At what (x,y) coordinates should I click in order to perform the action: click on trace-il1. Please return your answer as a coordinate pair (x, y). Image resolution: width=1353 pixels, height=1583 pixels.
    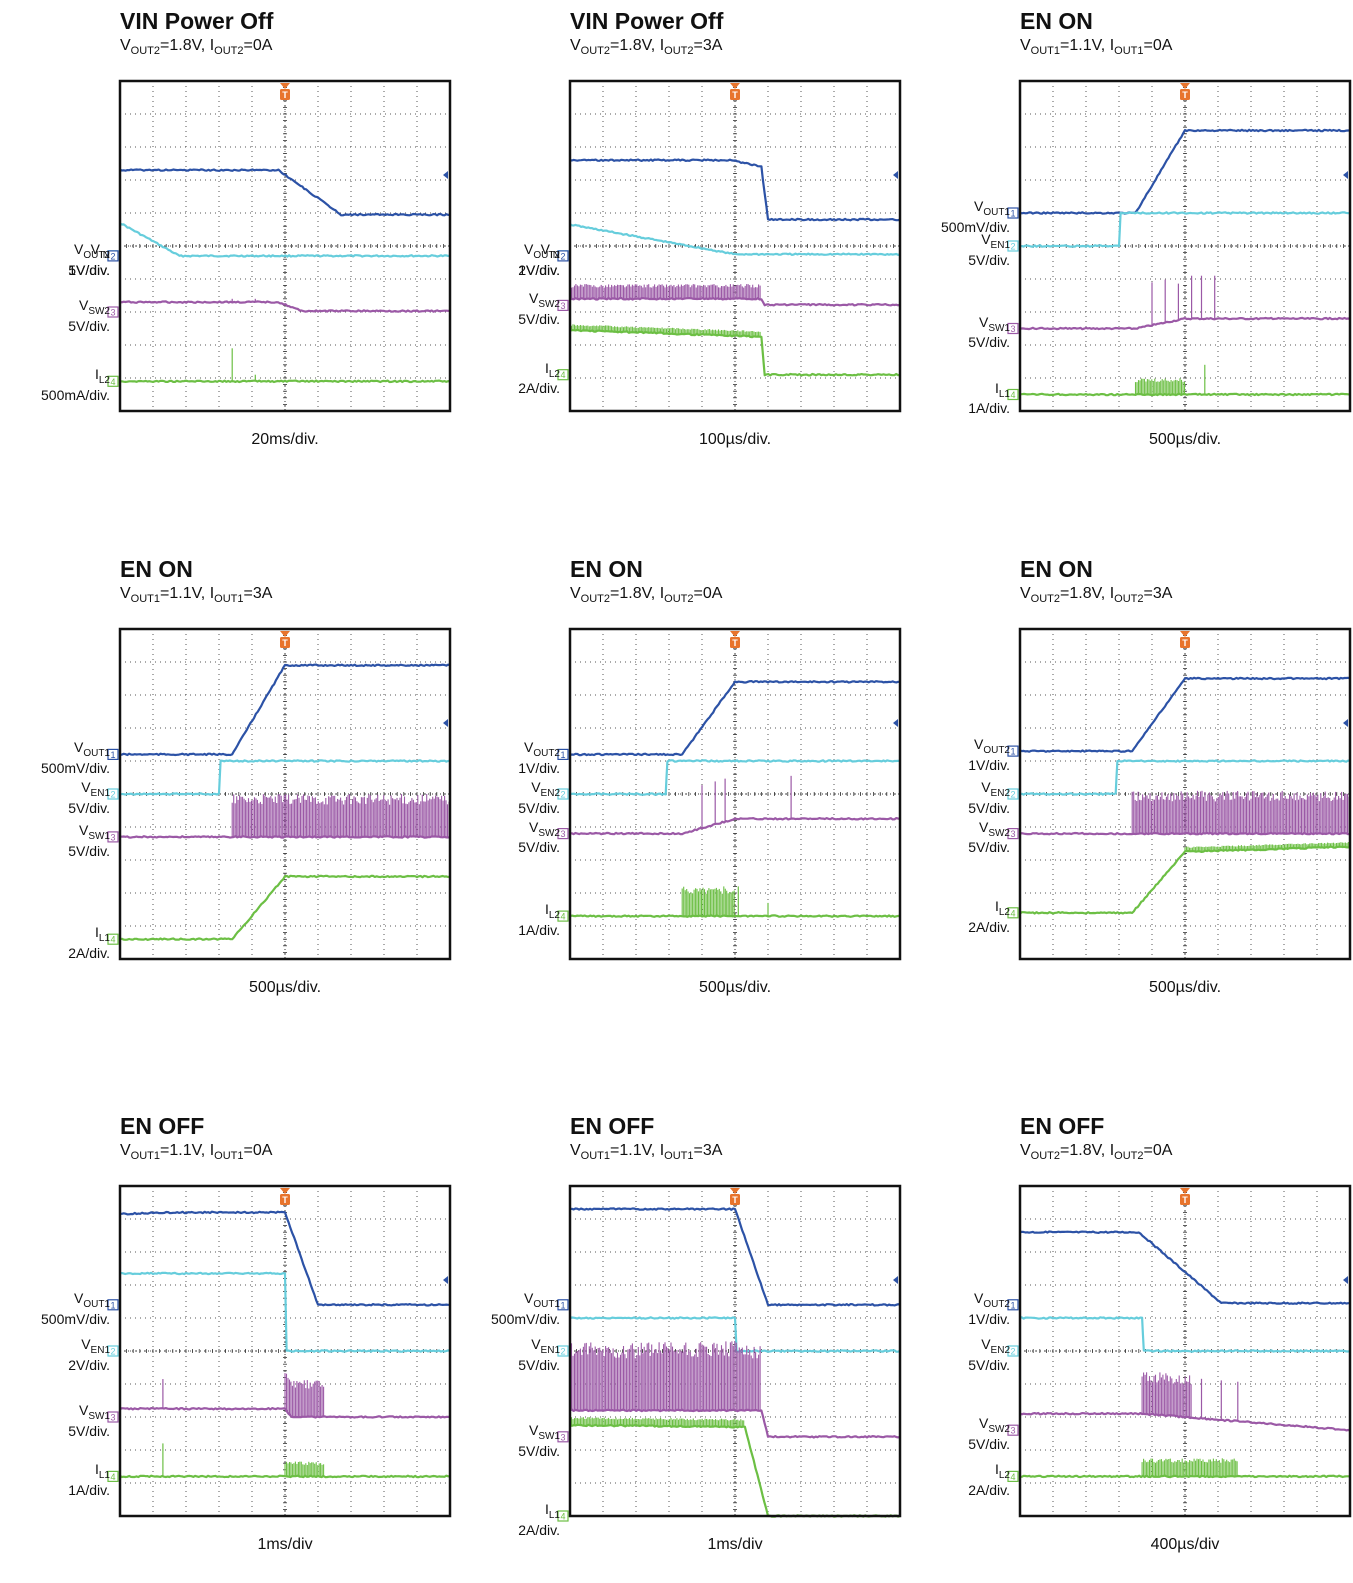
    Looking at the image, I should click on (285, 1460).